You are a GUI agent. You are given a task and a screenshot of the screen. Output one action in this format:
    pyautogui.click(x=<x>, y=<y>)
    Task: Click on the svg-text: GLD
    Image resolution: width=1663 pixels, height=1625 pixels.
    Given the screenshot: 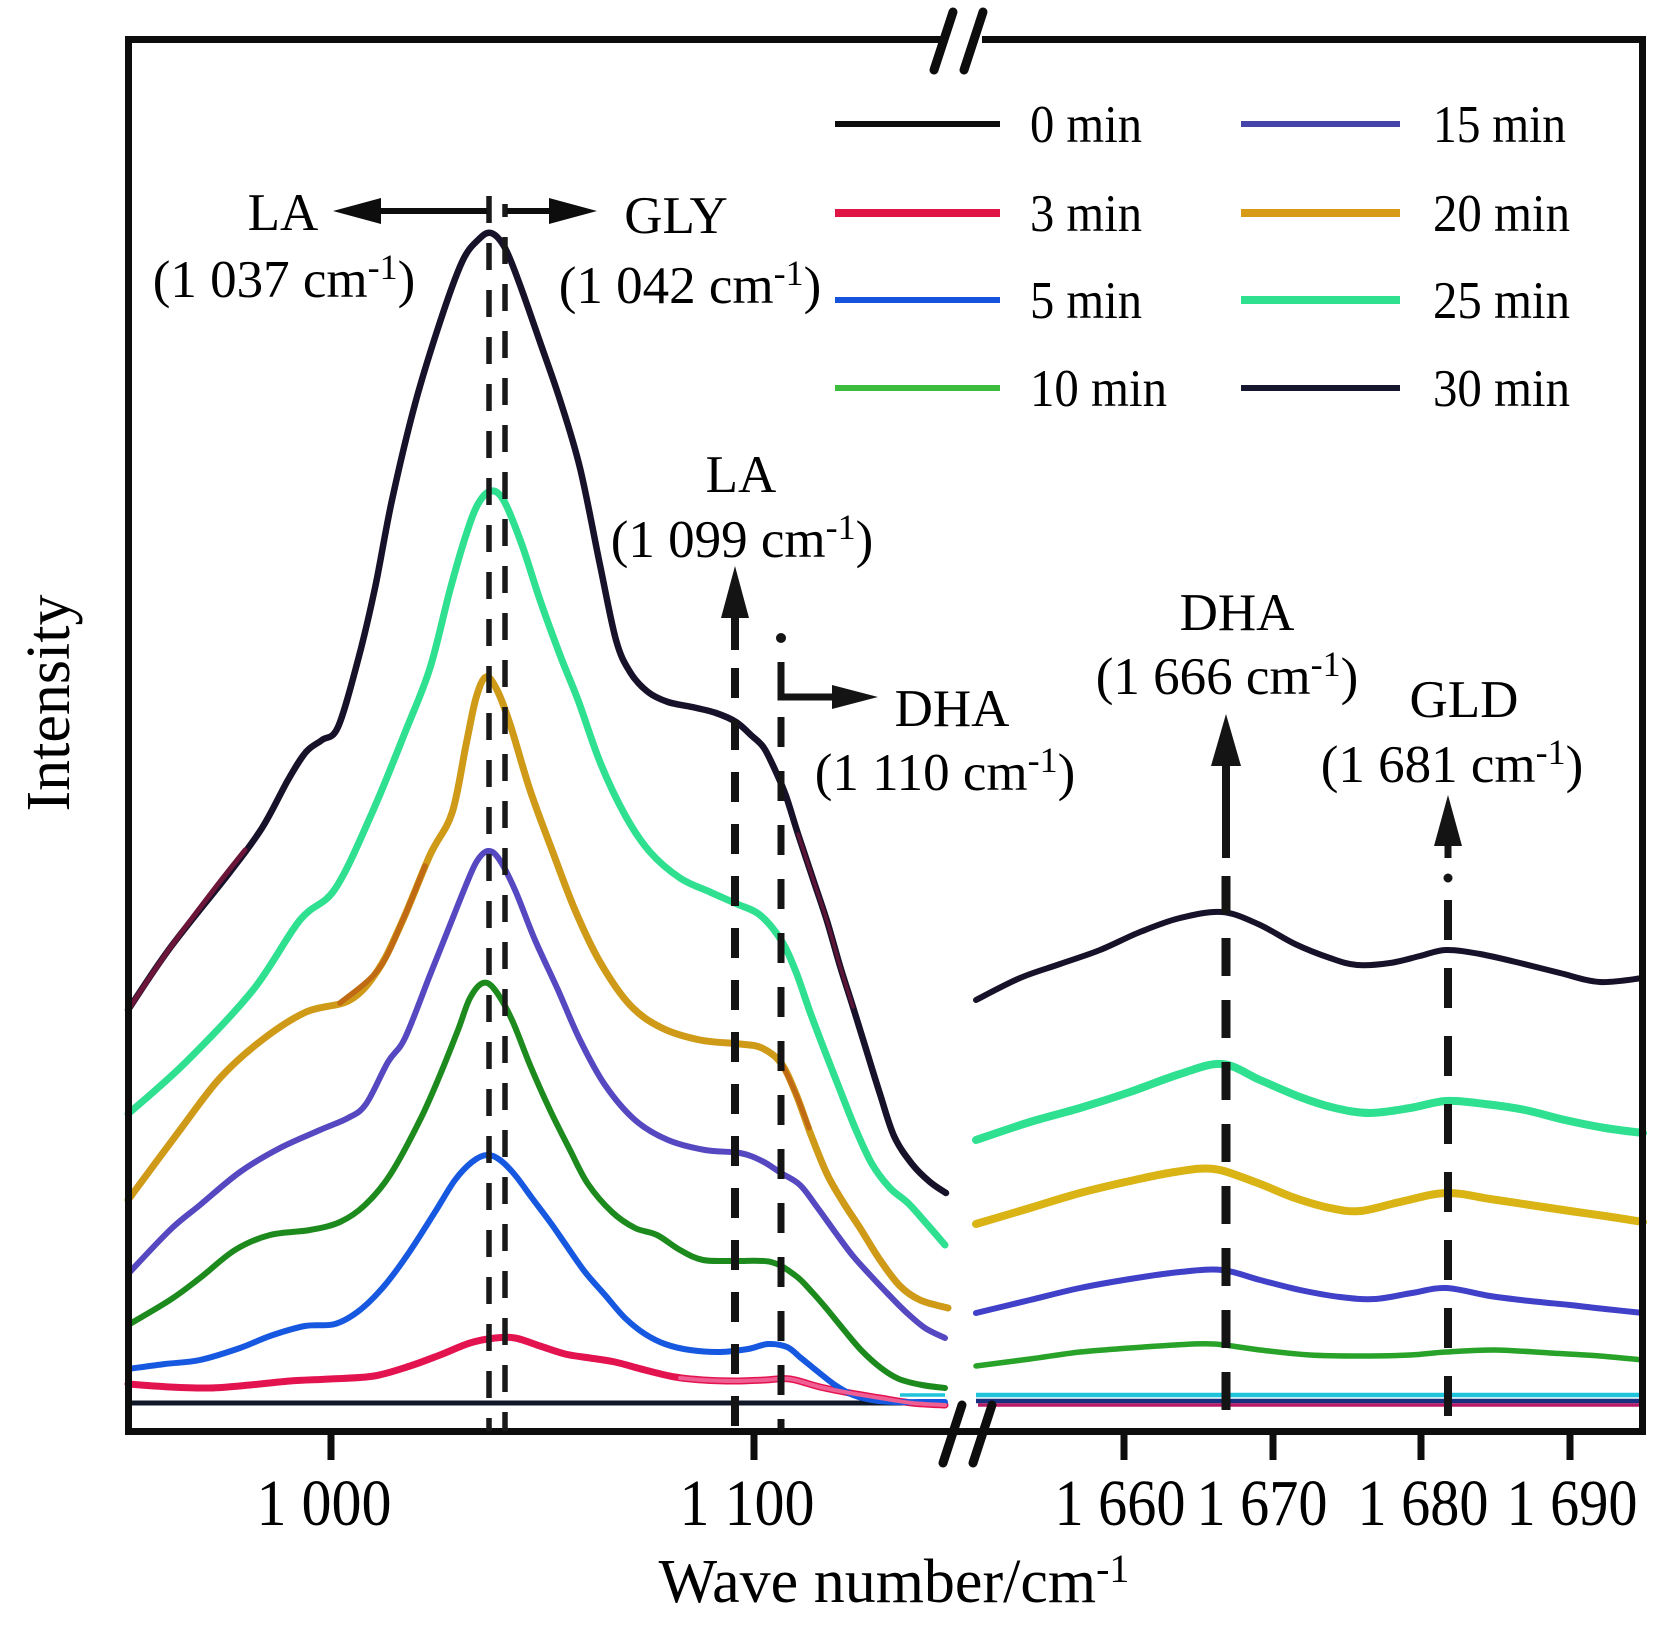 What is the action you would take?
    pyautogui.click(x=1464, y=700)
    